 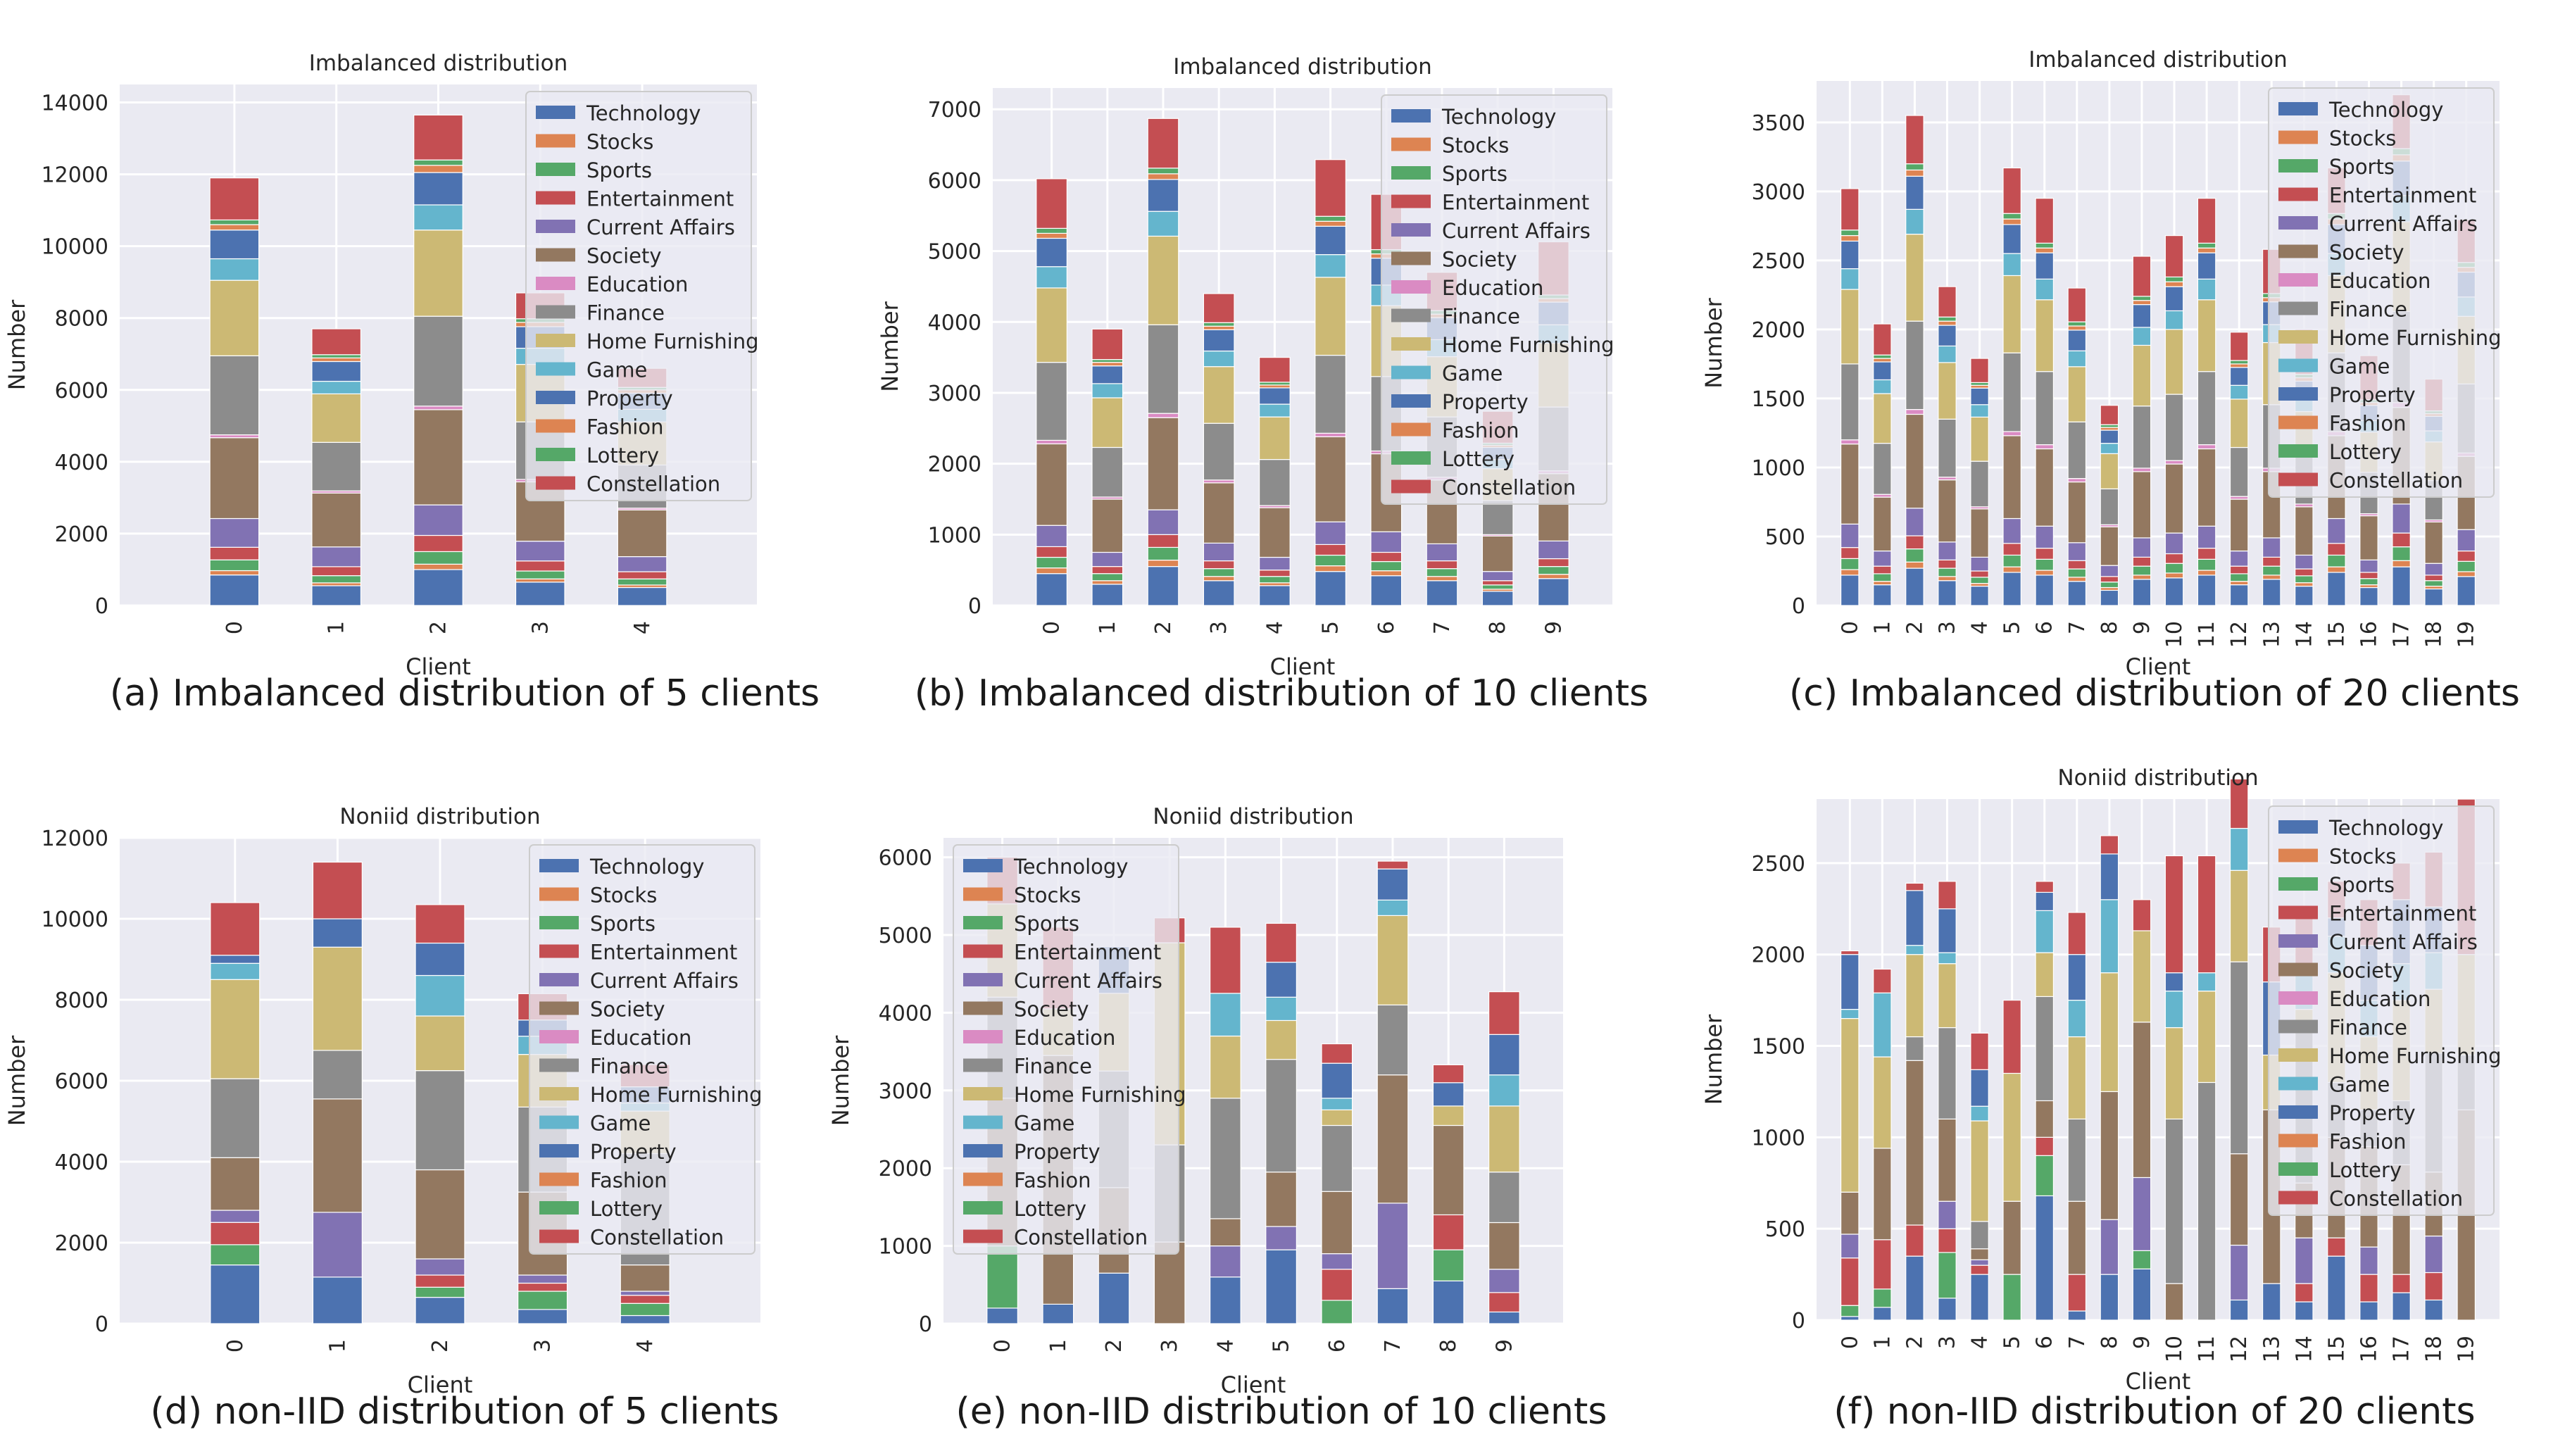 I want to click on legend-label: Technology, so click(x=2385, y=828).